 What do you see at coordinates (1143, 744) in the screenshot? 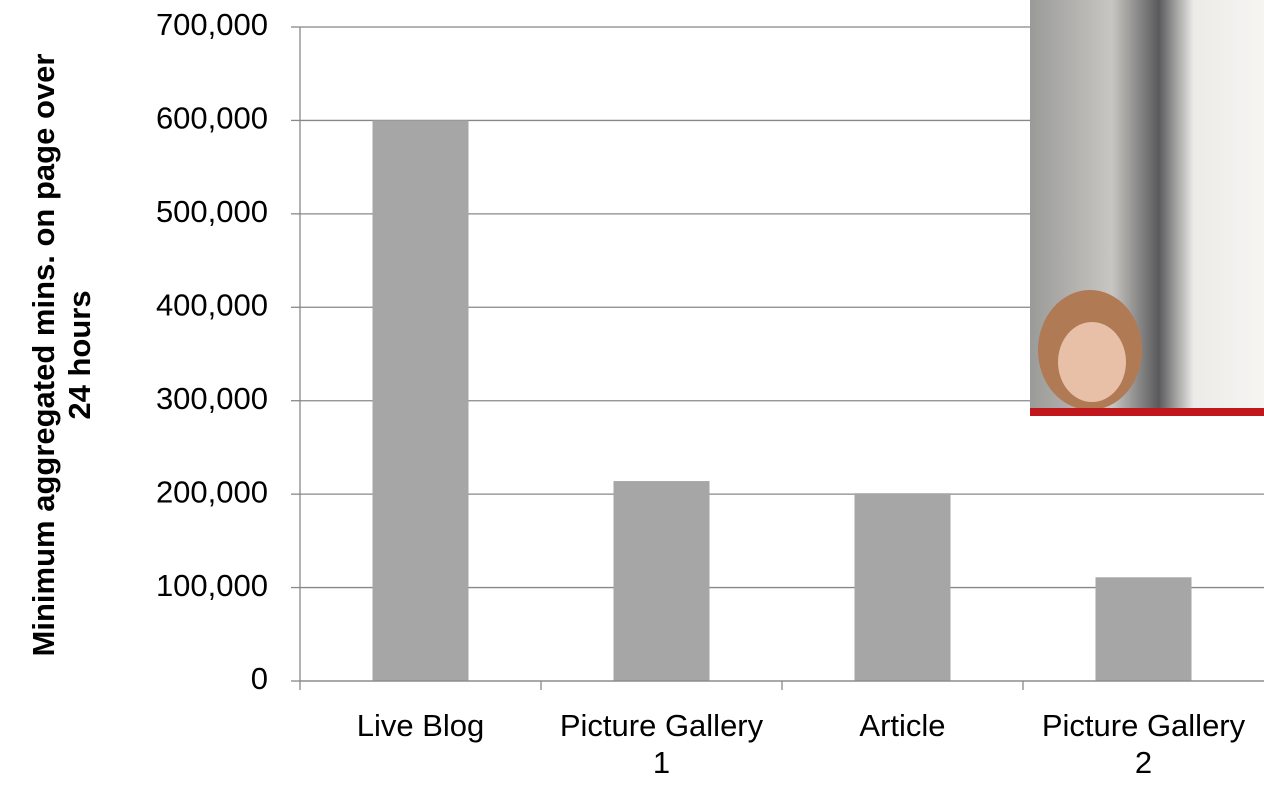
I see `x-tick-label: Picture Gallery 2` at bounding box center [1143, 744].